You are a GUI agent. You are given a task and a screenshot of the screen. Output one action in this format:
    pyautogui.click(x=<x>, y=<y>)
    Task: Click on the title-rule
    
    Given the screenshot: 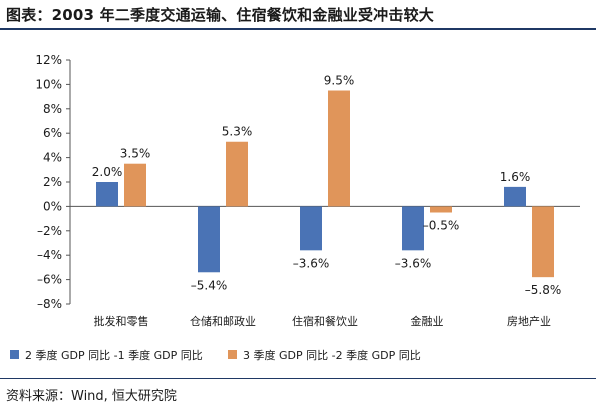 What is the action you would take?
    pyautogui.click(x=298, y=29)
    